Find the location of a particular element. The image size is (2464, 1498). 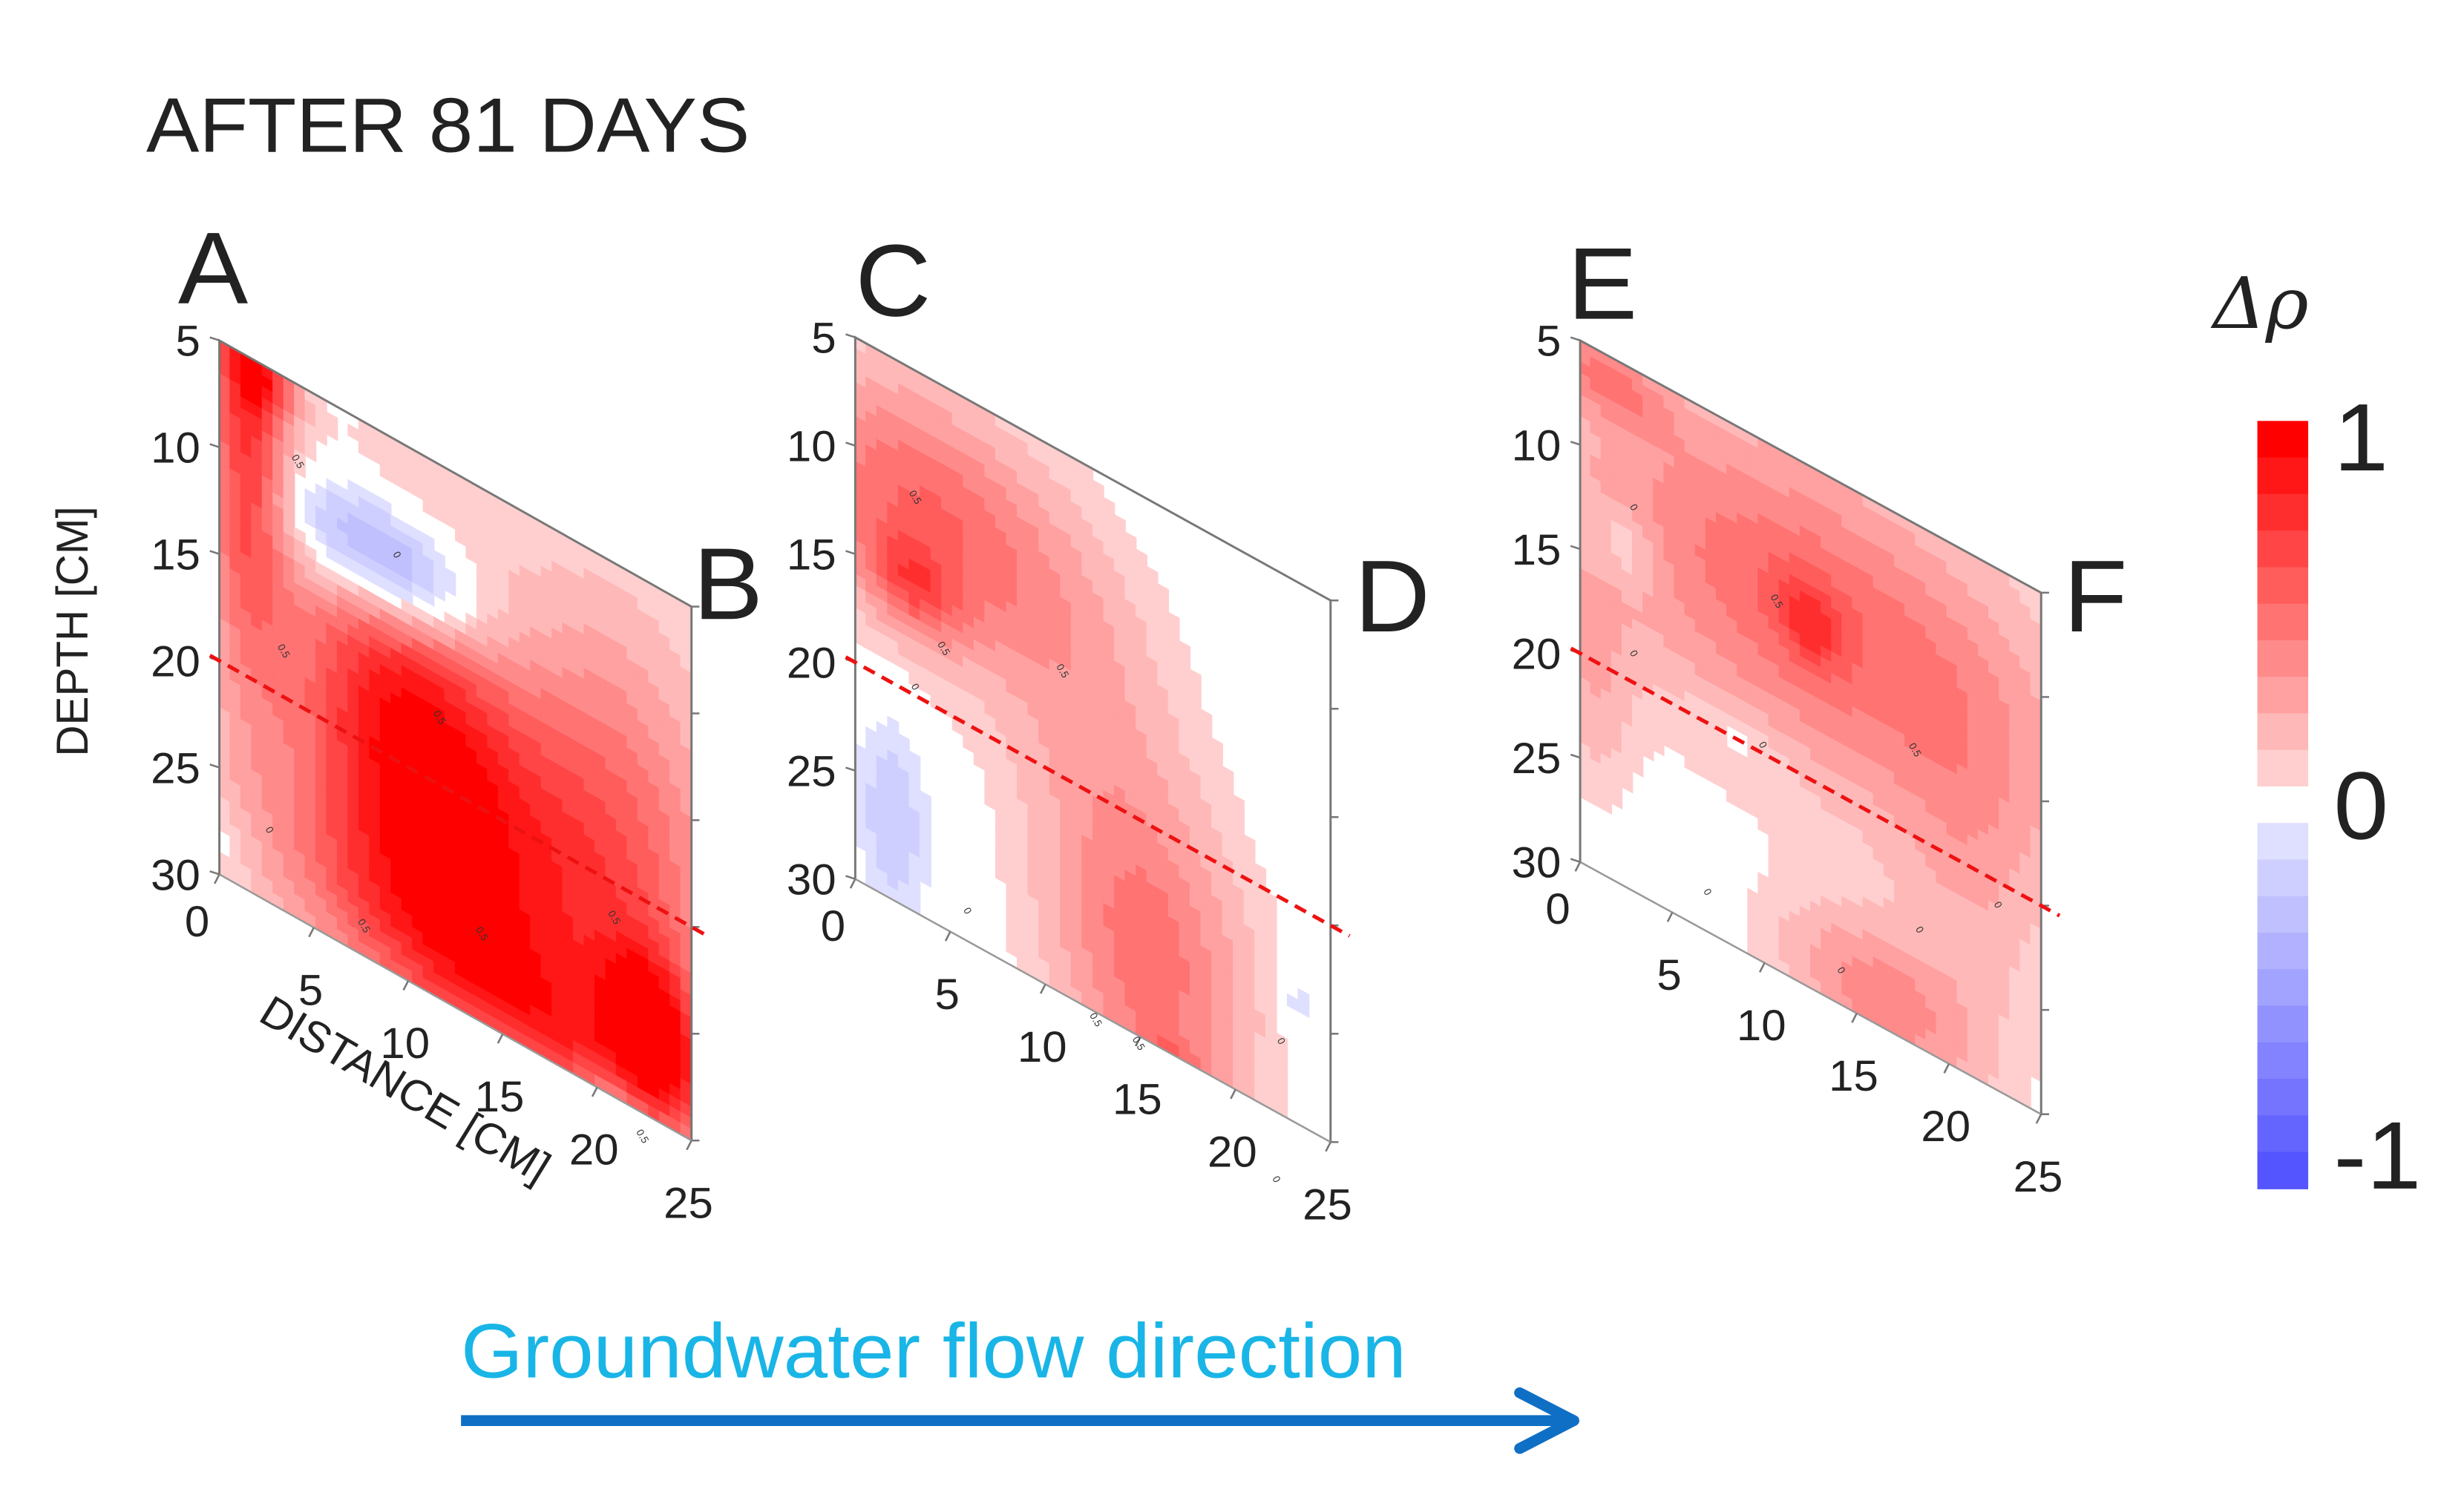

panel-start-label: C is located at coordinates (893, 280).